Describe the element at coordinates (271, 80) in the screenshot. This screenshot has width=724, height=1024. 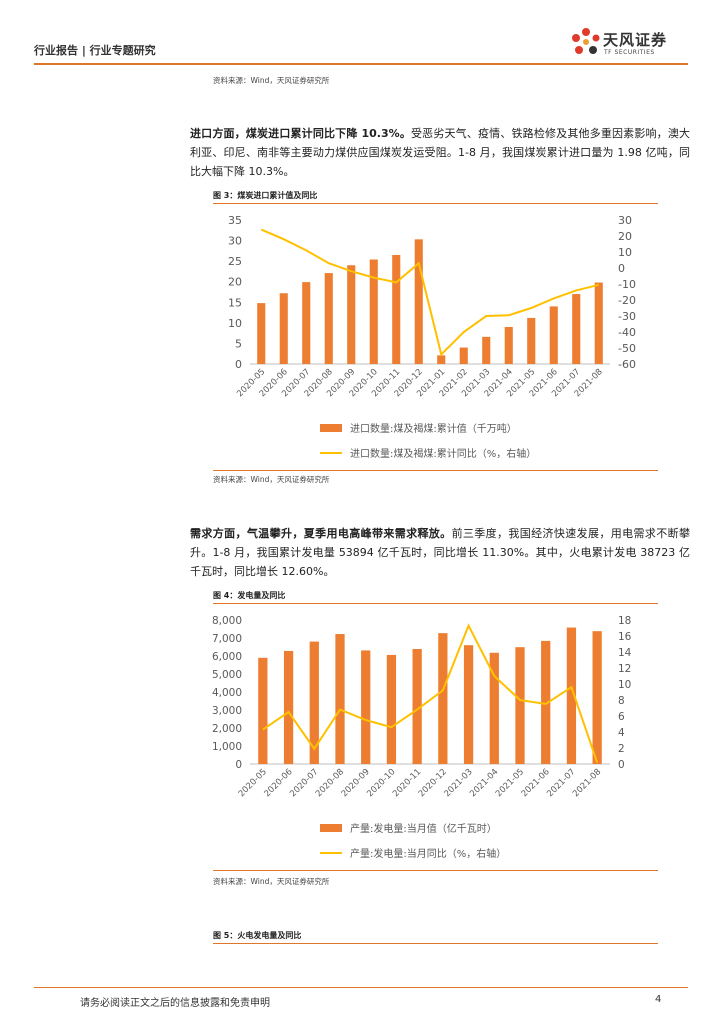
I see `top-source-note: 资料来源：Wind，天风证券研究所` at that location.